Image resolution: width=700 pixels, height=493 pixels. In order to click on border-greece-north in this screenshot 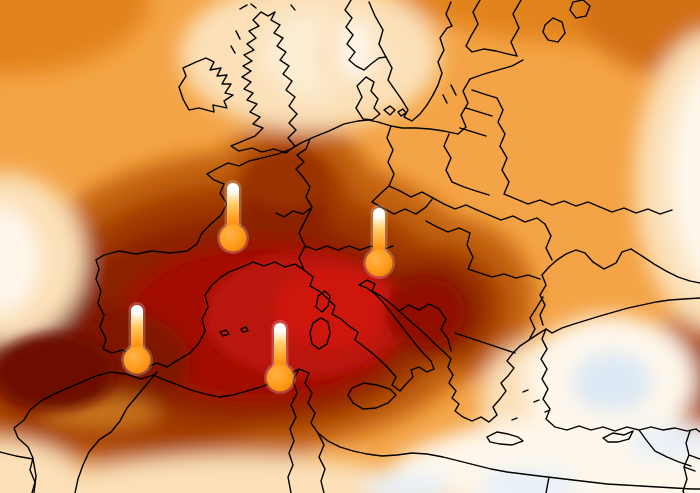, I will do `click(499, 325)`.